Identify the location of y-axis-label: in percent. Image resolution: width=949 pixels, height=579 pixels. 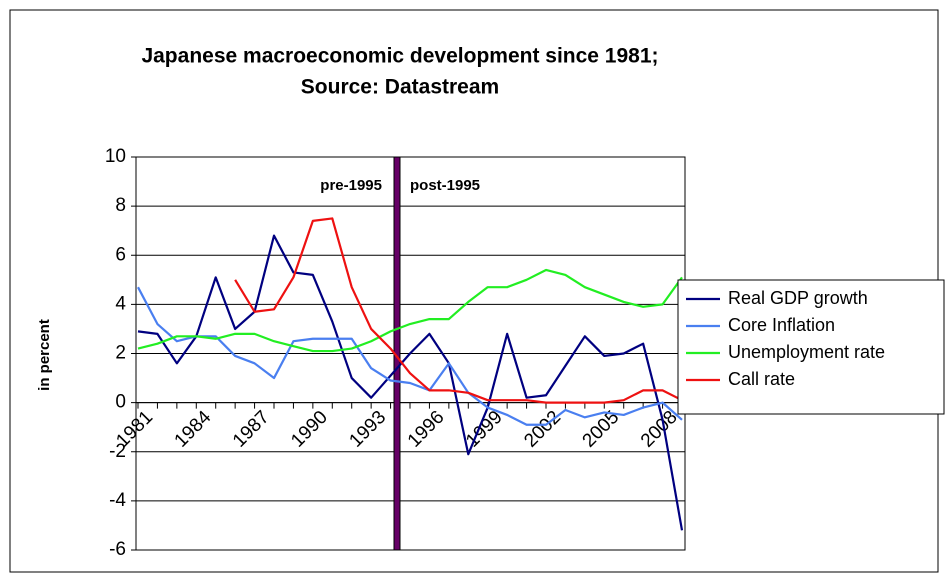
(44, 355).